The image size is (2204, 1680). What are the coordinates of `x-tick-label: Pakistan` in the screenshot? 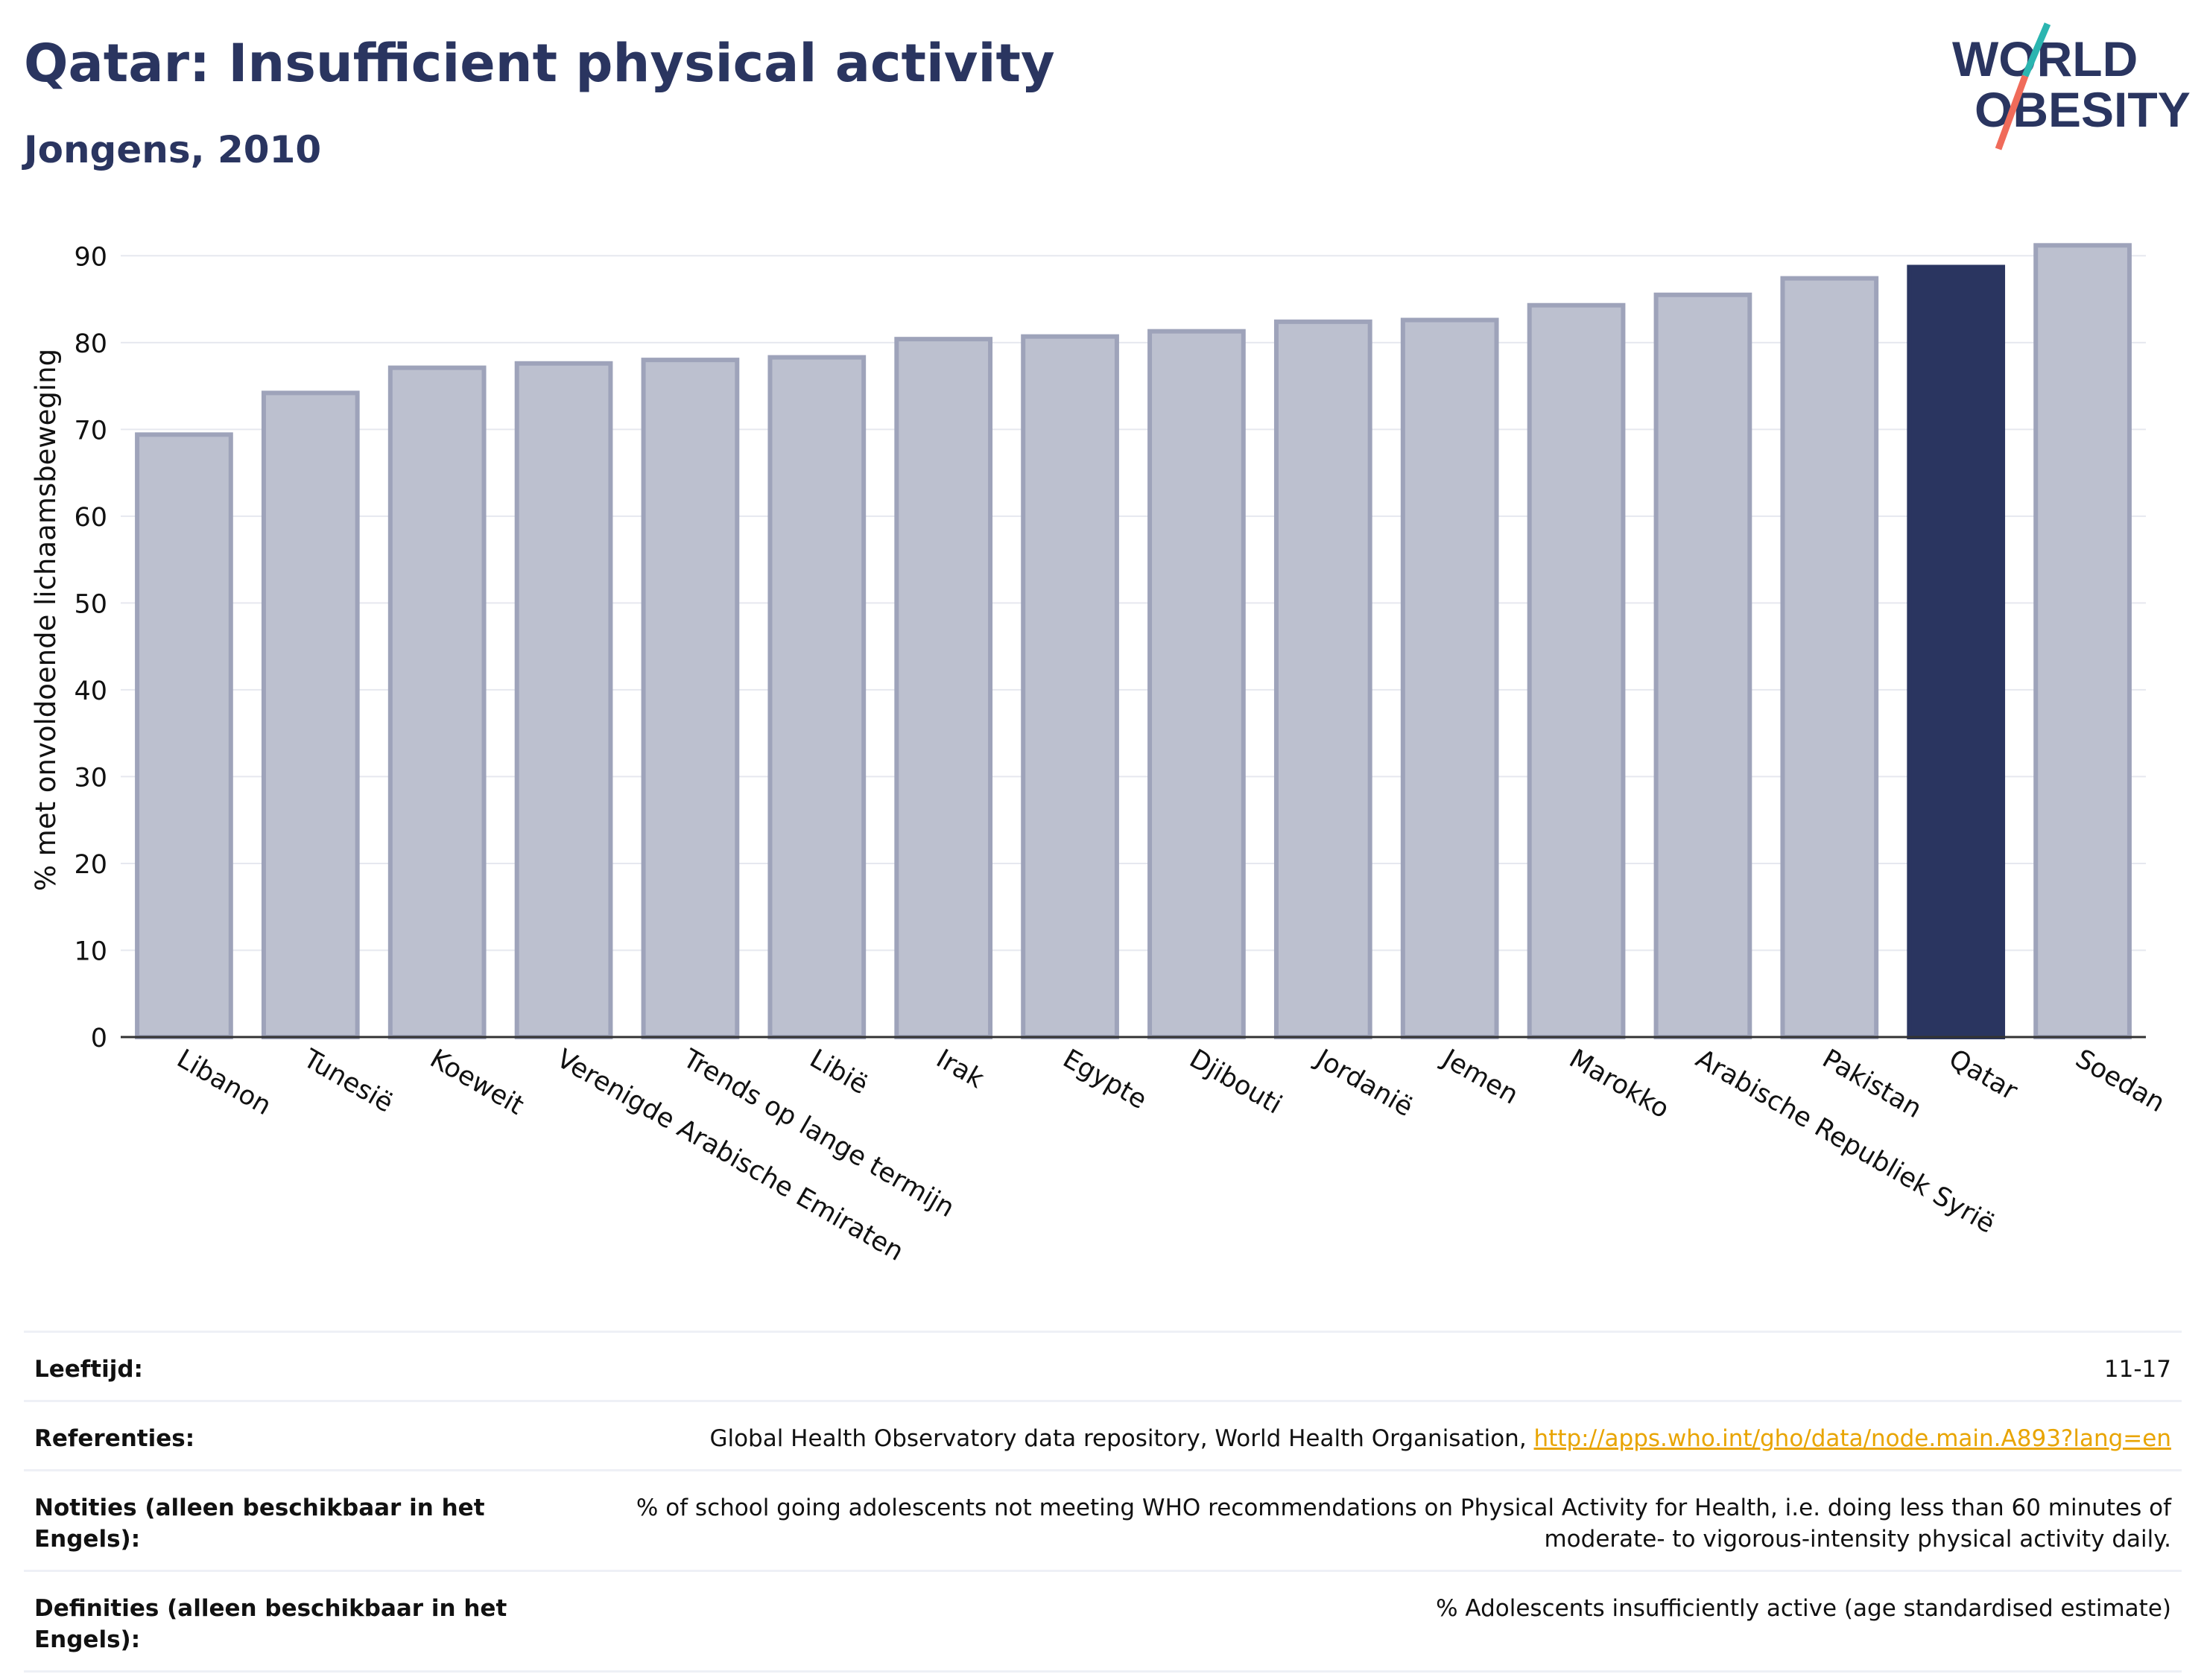 It's located at (1872, 1084).